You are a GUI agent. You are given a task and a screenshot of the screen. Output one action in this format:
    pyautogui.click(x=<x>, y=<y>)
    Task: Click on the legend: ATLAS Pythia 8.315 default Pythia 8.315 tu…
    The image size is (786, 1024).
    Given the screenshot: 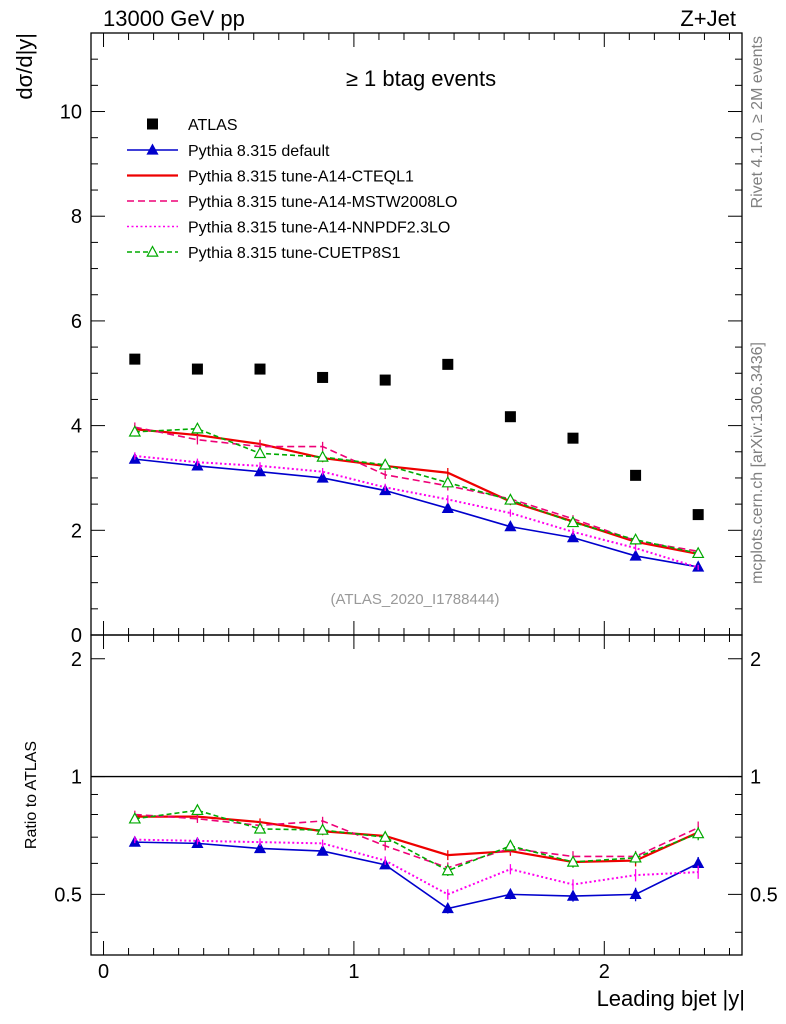 What is the action you would take?
    pyautogui.click(x=292, y=189)
    